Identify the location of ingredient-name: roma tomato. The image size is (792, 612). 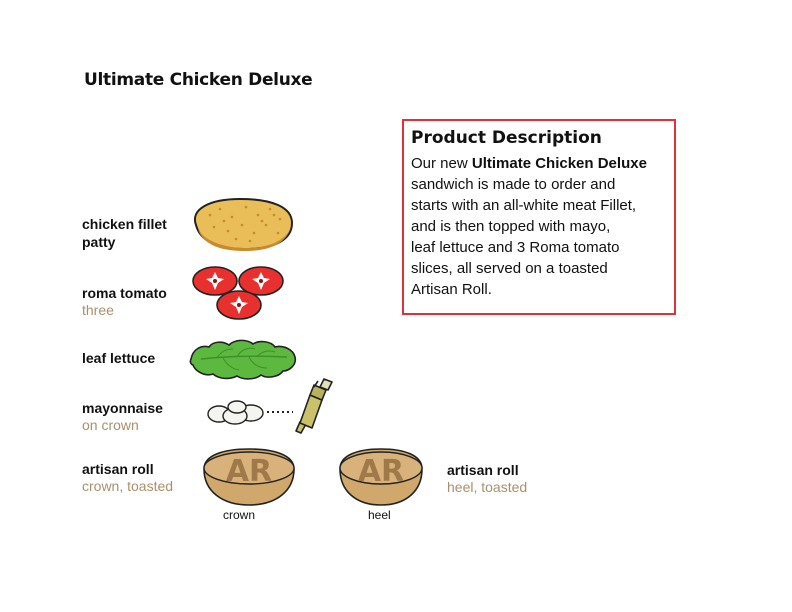
(124, 293).